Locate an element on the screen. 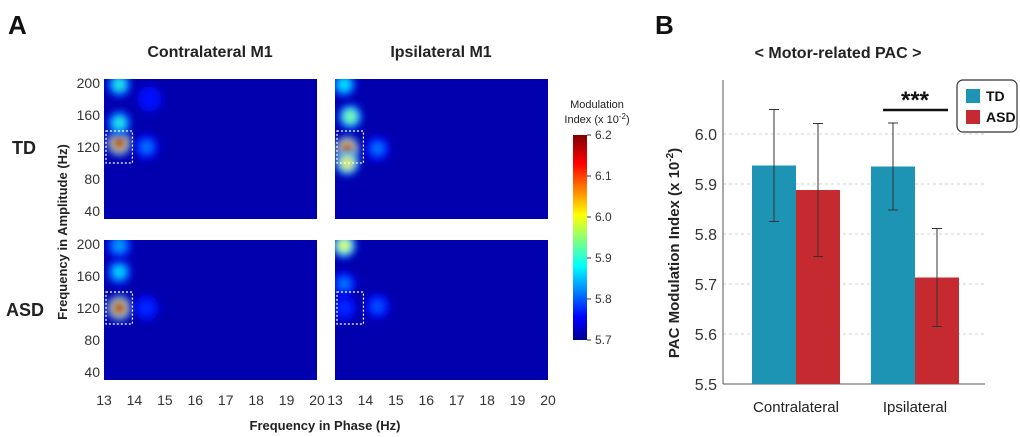 This screenshot has width=1020, height=437. bar-y-tick-label: 5.7 is located at coordinates (706, 285).